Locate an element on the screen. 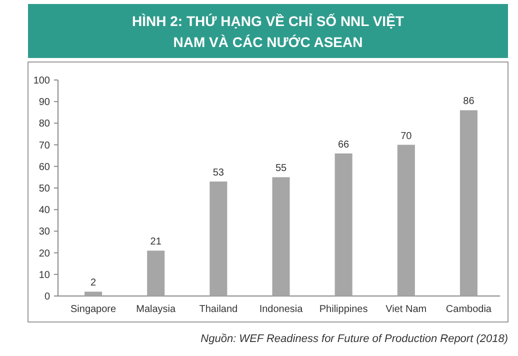 The height and width of the screenshot is (356, 518). x-tick-label: Singapore is located at coordinates (93, 309).